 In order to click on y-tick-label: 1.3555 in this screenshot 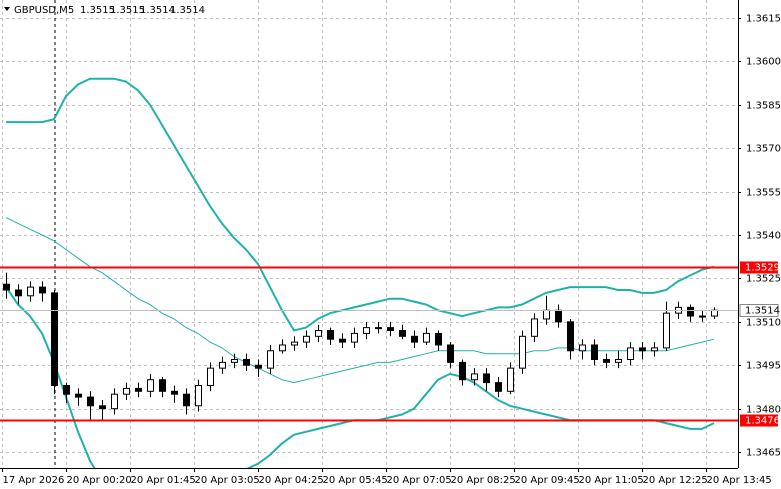, I will do `click(763, 193)`.